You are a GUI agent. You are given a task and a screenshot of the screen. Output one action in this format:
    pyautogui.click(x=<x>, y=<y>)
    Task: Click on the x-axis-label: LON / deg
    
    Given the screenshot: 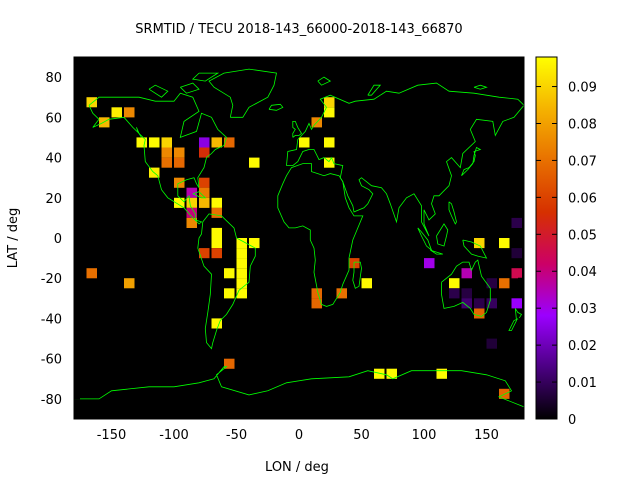 What is the action you would take?
    pyautogui.click(x=297, y=467)
    